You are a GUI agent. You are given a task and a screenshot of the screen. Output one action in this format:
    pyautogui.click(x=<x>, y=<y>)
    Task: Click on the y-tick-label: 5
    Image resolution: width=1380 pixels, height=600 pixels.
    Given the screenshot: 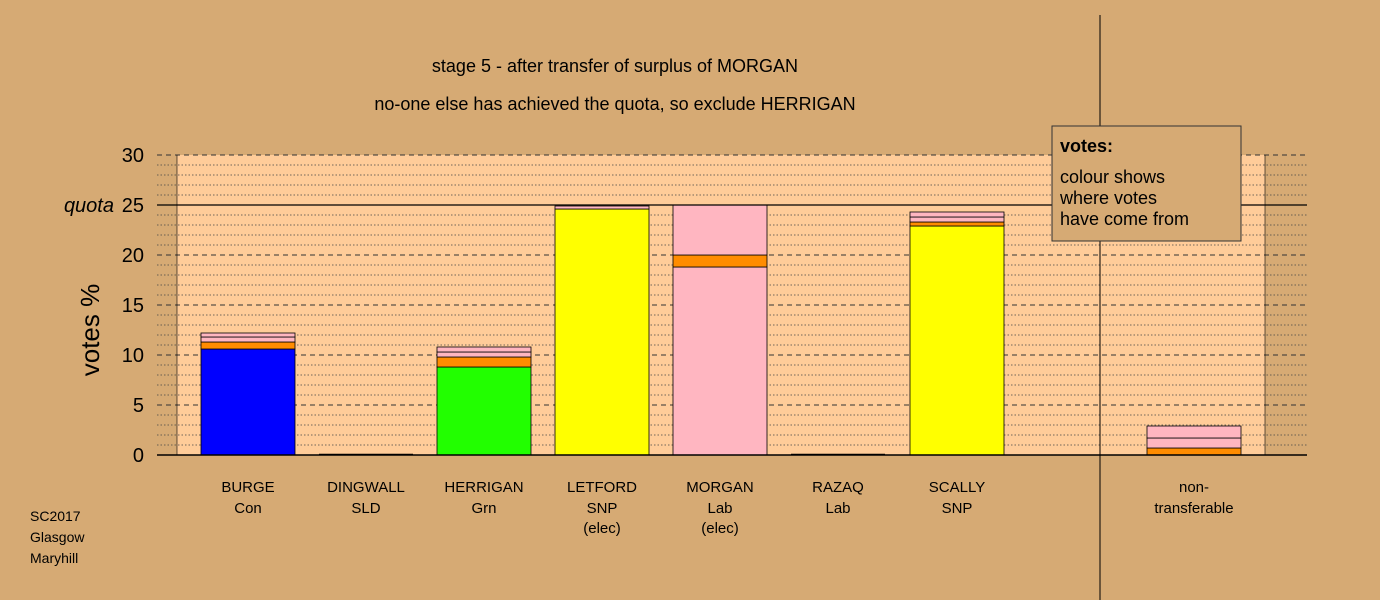 What is the action you would take?
    pyautogui.click(x=138, y=406)
    